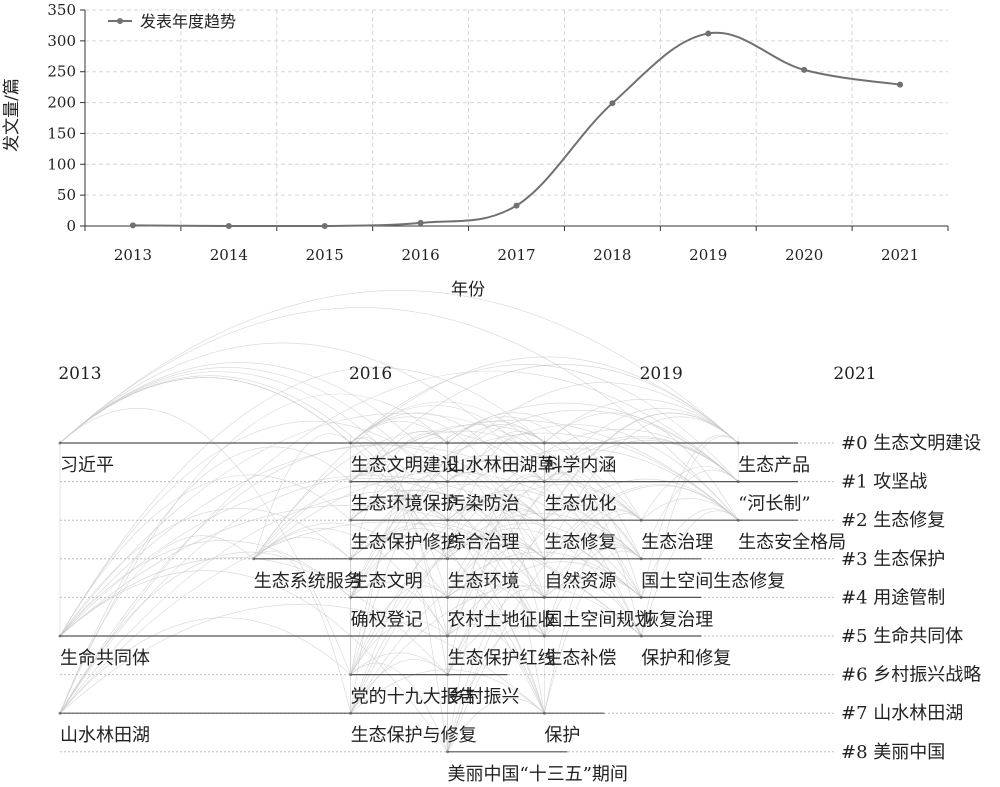  I want to click on cluster-label: #1 攻坚战, so click(884, 482).